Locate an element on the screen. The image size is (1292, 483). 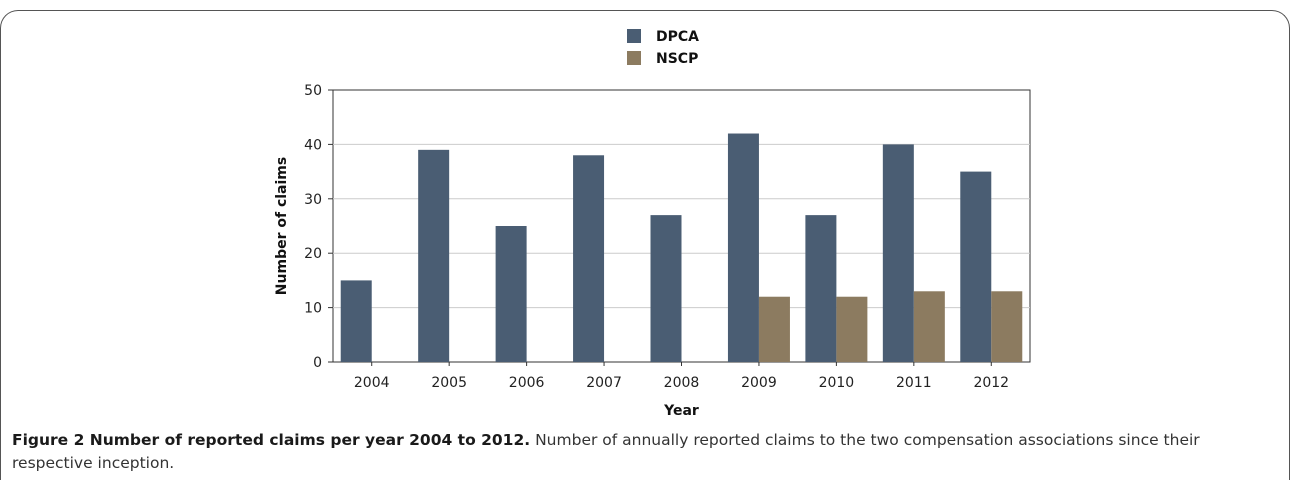
x-tick-label: 2010 is located at coordinates (837, 383).